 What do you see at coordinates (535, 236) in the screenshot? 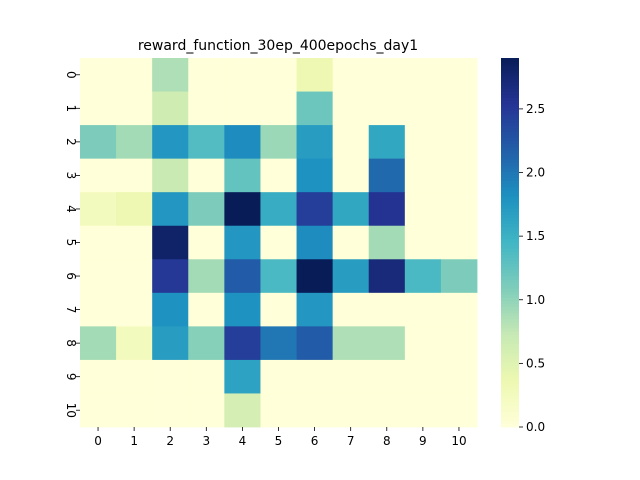
I see `colorbar-tick-label: 1.5` at bounding box center [535, 236].